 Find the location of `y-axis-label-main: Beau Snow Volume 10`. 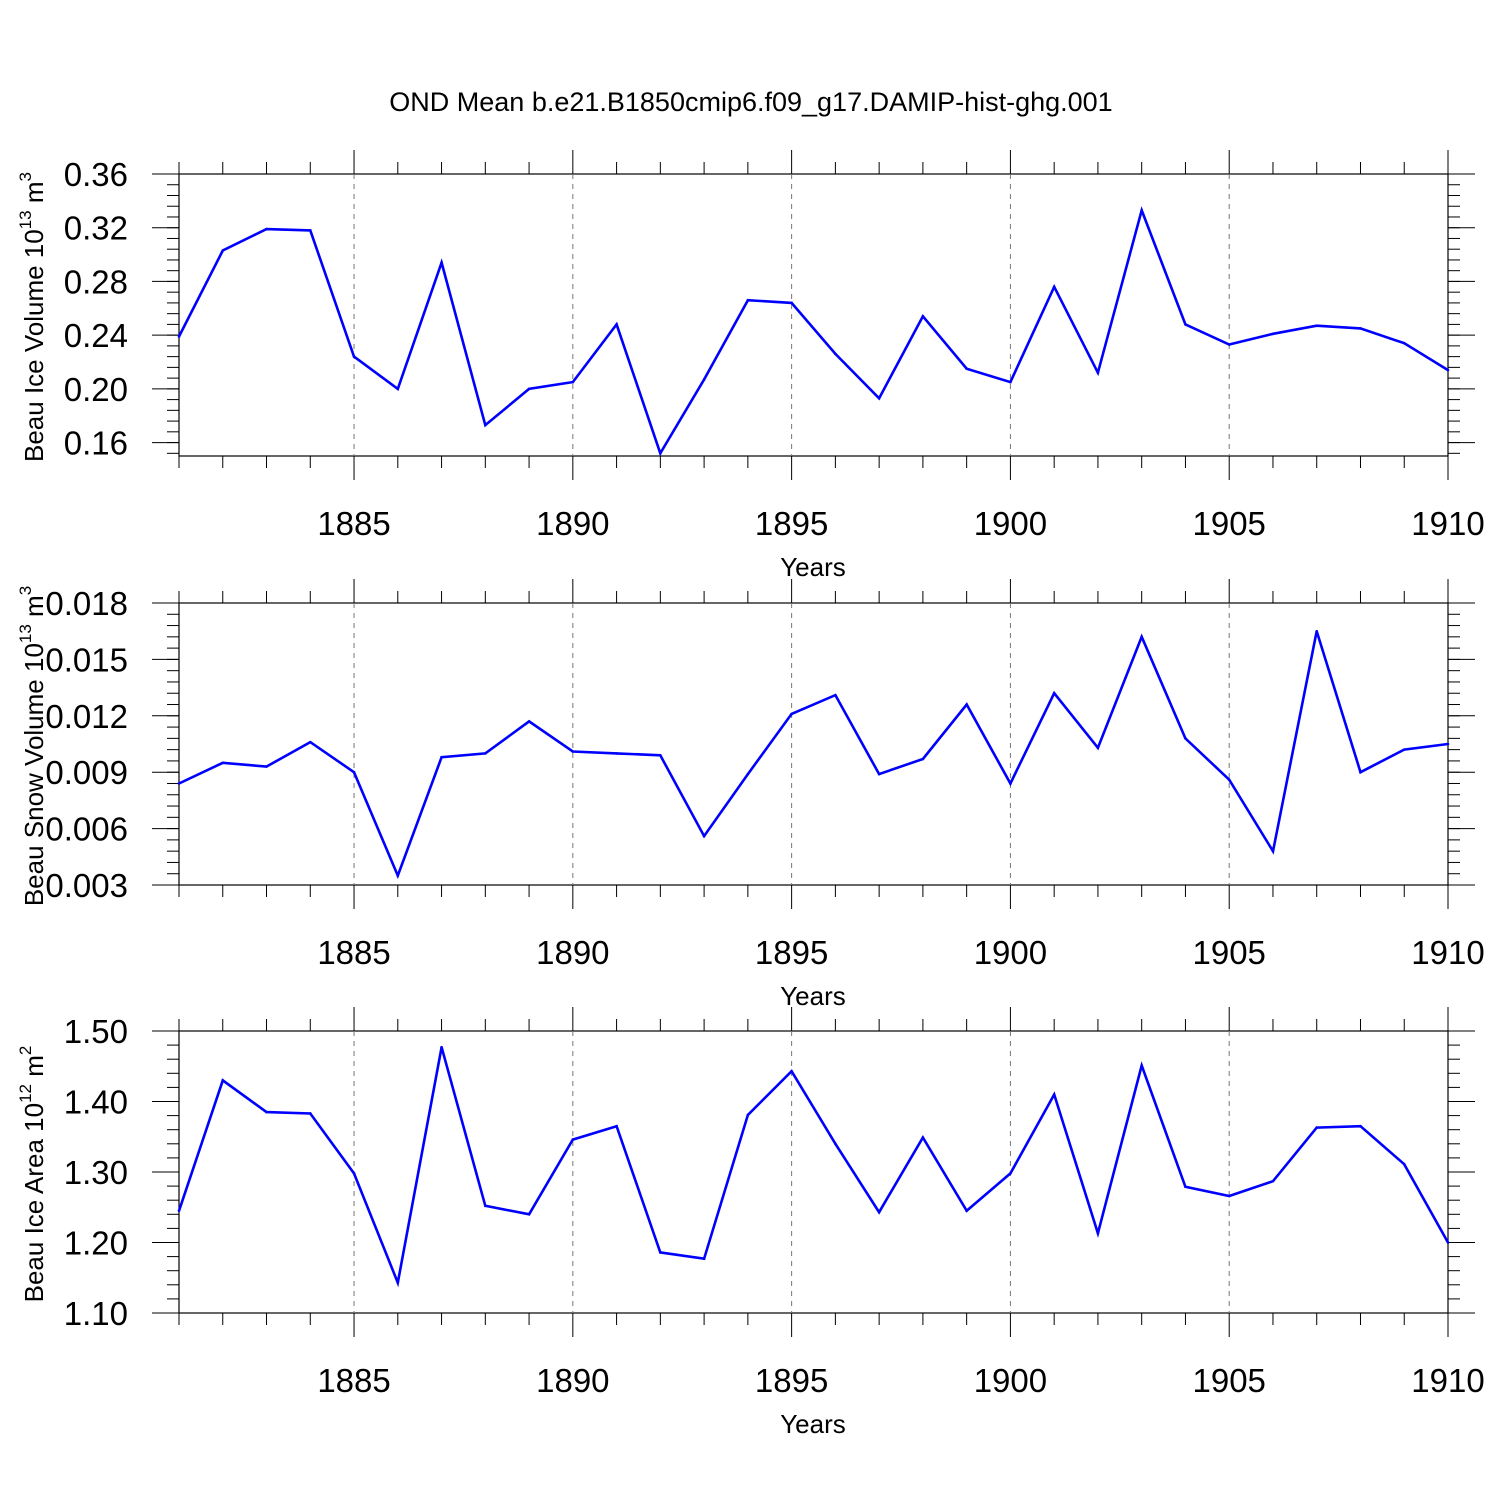

y-axis-label-main: Beau Snow Volume 10 is located at coordinates (34, 774).